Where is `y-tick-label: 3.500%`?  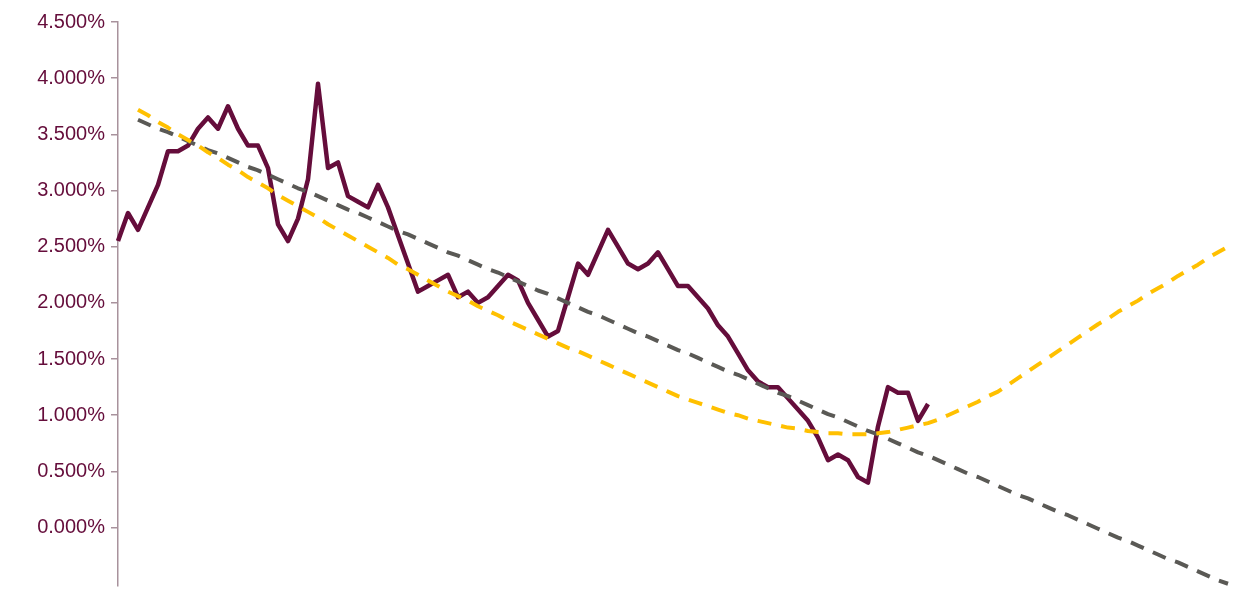
y-tick-label: 3.500% is located at coordinates (71, 132).